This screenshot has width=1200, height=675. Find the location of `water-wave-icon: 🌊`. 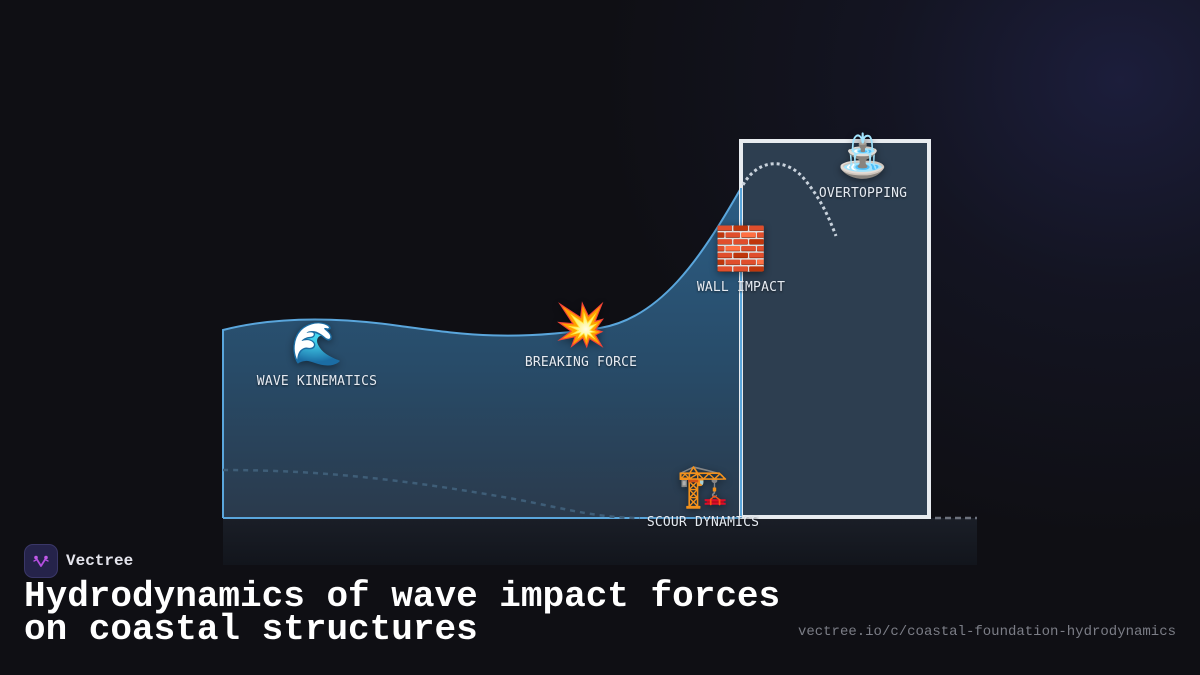

water-wave-icon: 🌊 is located at coordinates (317, 343).